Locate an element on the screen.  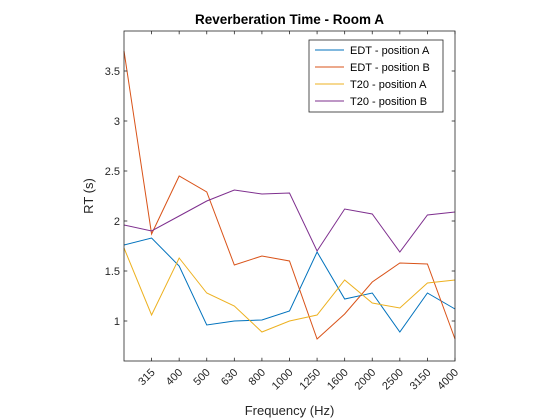
y-axis-label: RT (s) is located at coordinates (88, 196).